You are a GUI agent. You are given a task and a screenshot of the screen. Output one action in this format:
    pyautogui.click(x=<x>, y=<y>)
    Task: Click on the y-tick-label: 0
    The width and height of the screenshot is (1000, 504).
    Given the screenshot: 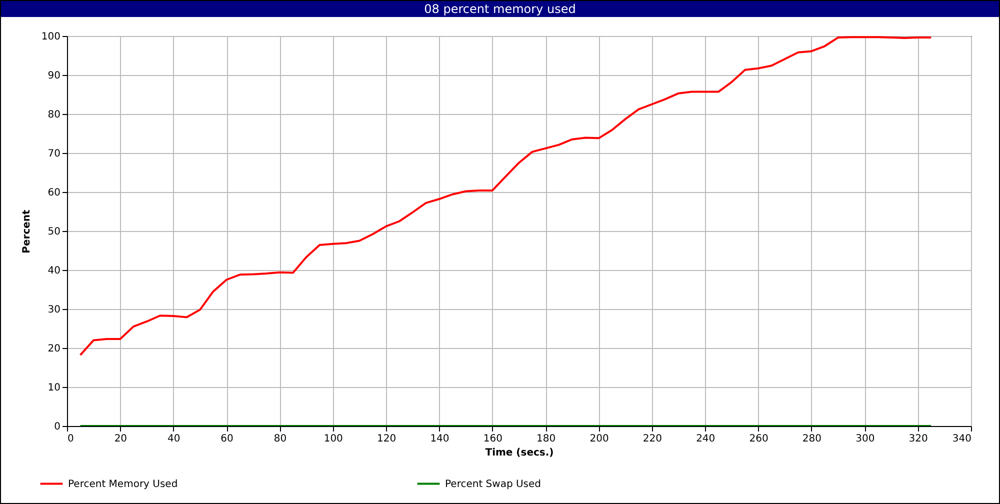 What is the action you would take?
    pyautogui.click(x=57, y=427)
    